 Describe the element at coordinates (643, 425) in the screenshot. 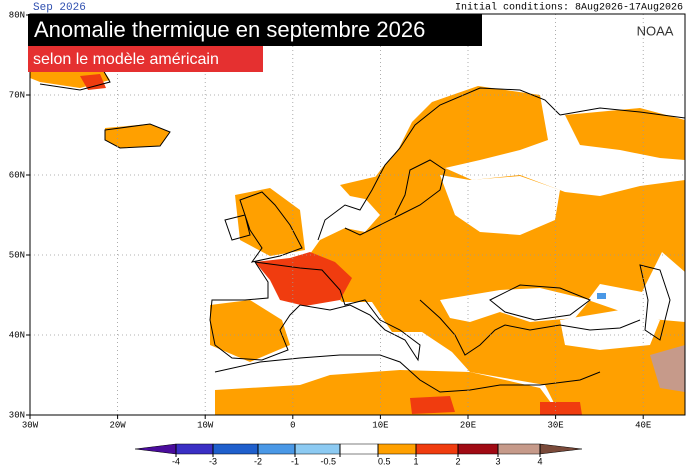

I see `lon-label: 40E` at that location.